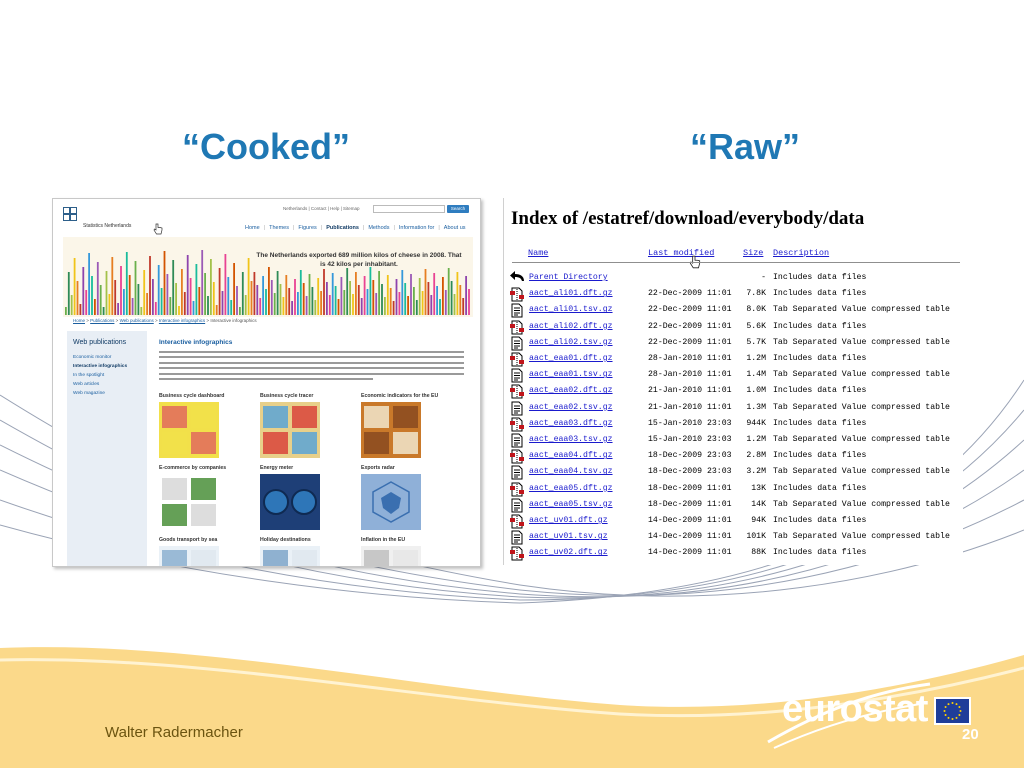 The height and width of the screenshot is (768, 1024). Describe the element at coordinates (100, 366) in the screenshot. I see `sidebar-item: Interactive infographics` at that location.